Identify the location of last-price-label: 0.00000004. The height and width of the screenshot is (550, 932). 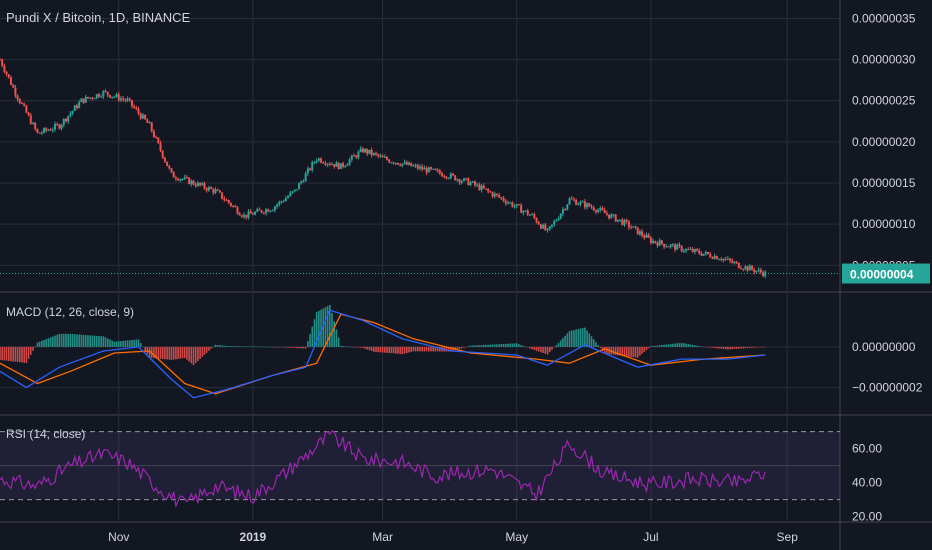
(882, 275).